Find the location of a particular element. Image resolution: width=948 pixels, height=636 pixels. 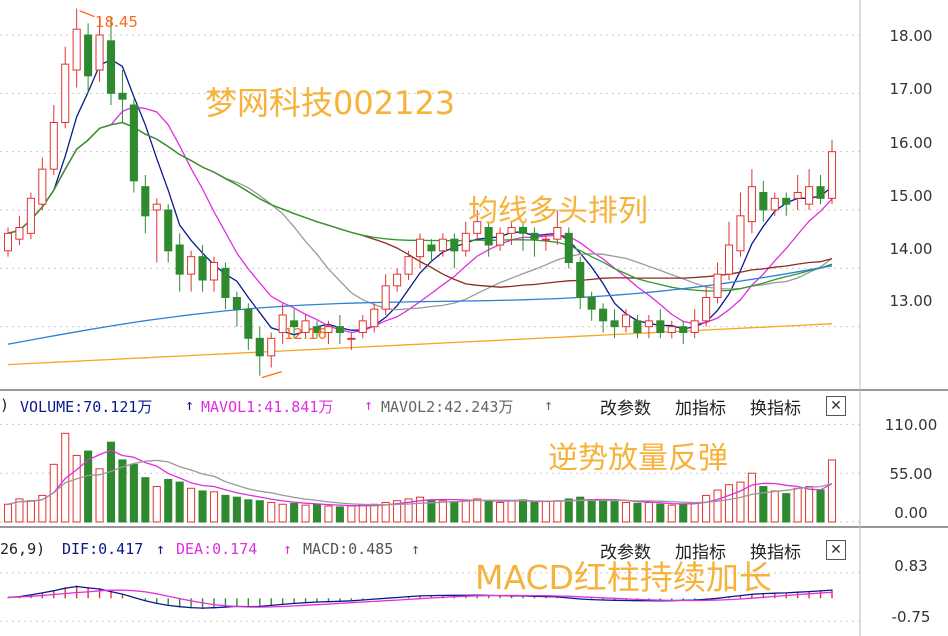

price-y-tick: 13.00 is located at coordinates (911, 301).